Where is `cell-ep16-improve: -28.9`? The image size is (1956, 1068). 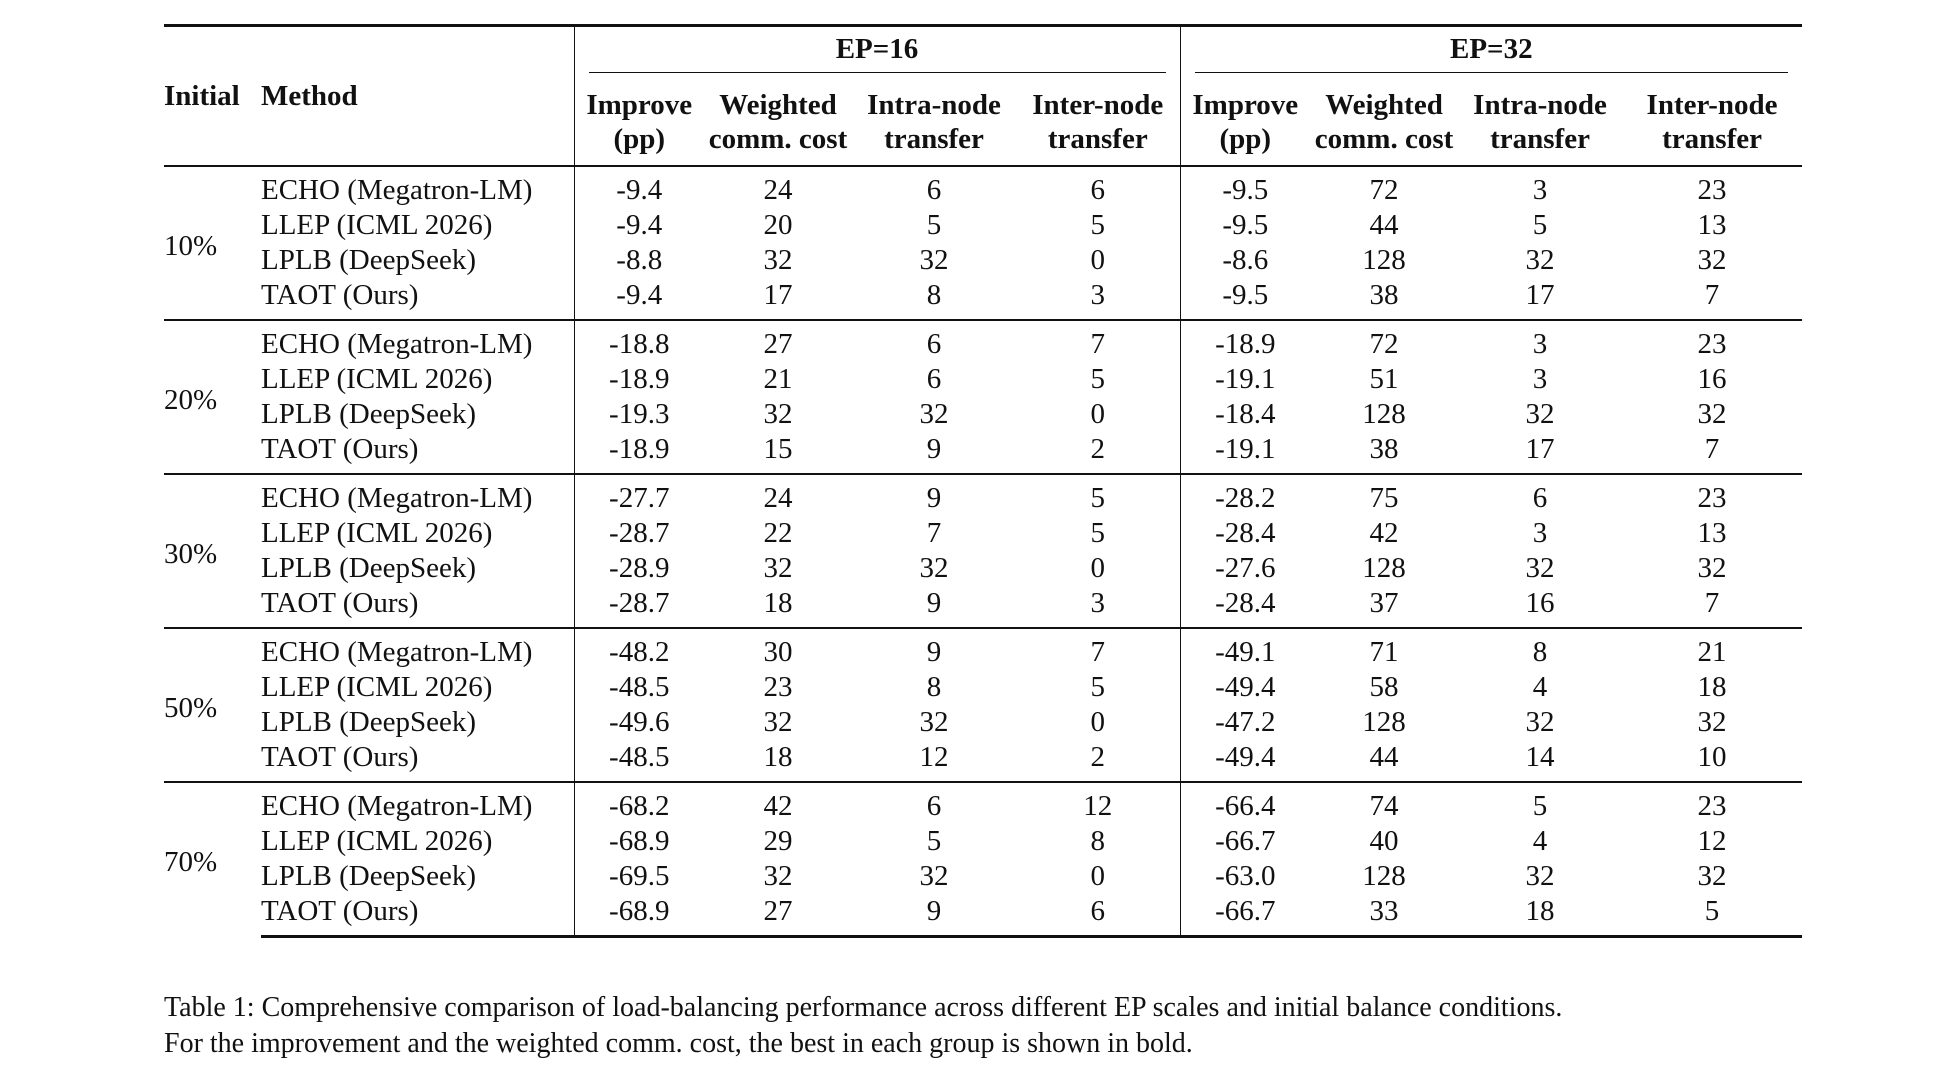
cell-ep16-improve: -28.9 is located at coordinates (639, 568).